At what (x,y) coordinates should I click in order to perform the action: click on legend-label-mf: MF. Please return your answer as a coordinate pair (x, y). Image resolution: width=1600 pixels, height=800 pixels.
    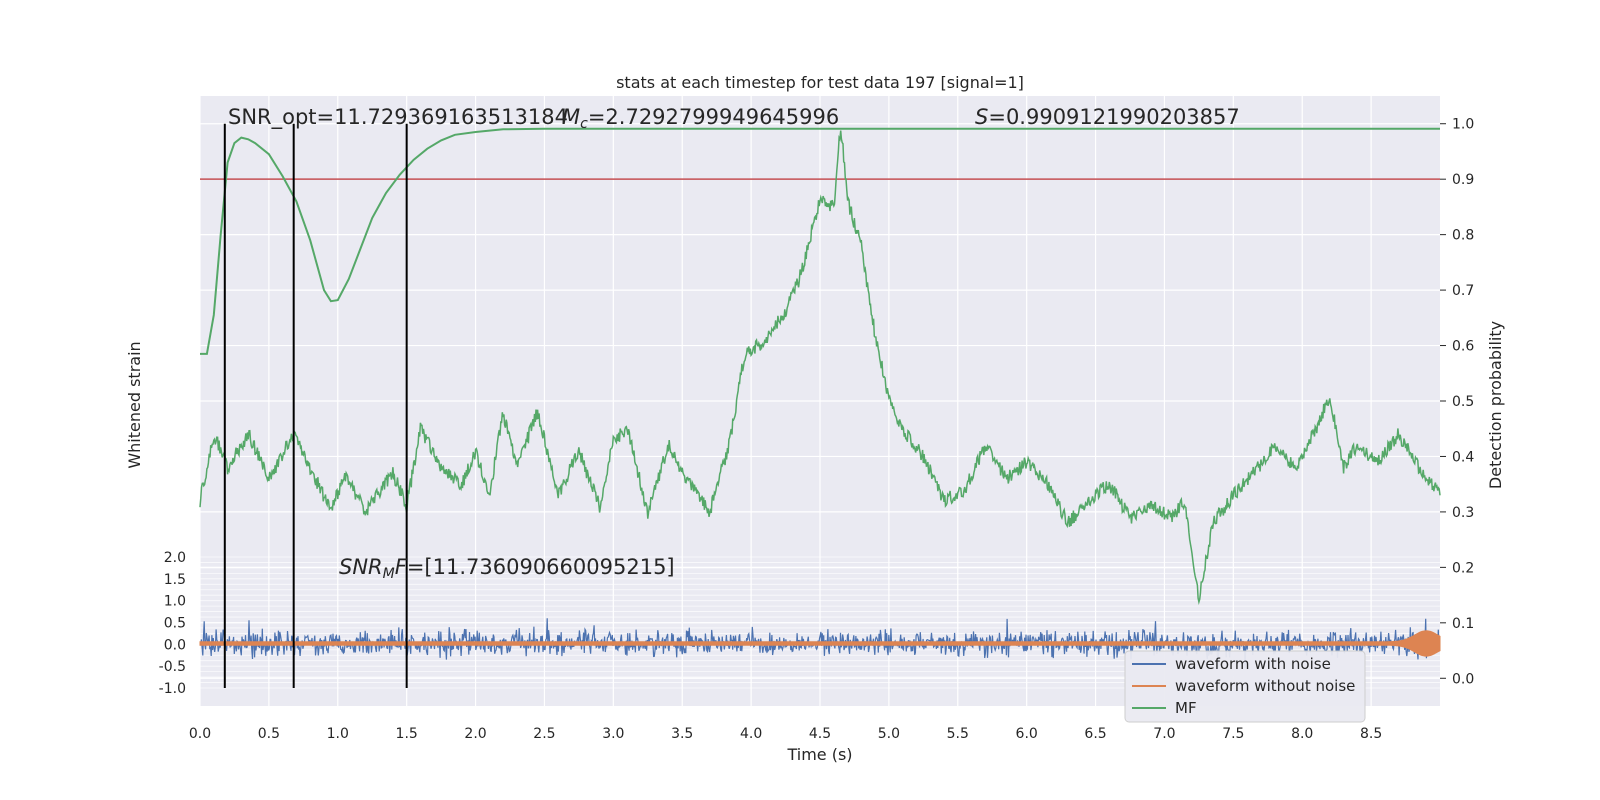
    Looking at the image, I should click on (1186, 708).